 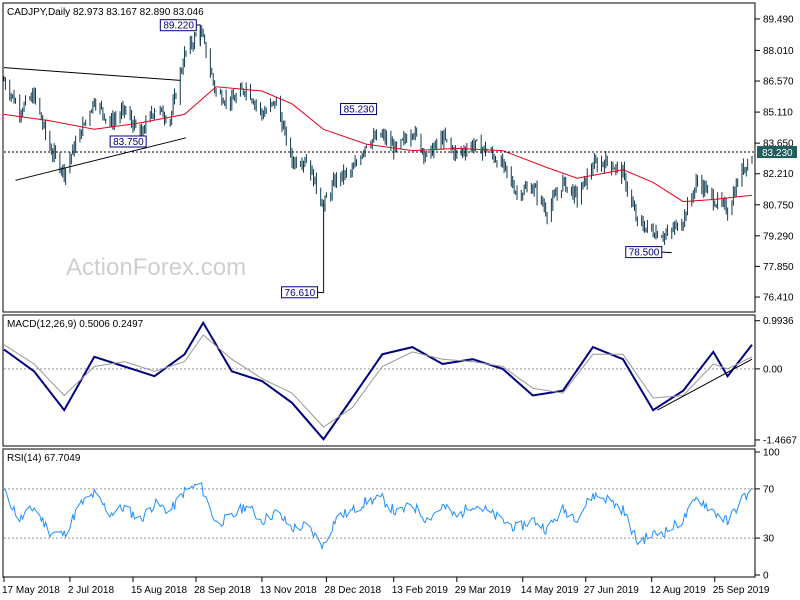 What do you see at coordinates (550, 590) in the screenshot?
I see `x-tick-label: 14 May 2019` at bounding box center [550, 590].